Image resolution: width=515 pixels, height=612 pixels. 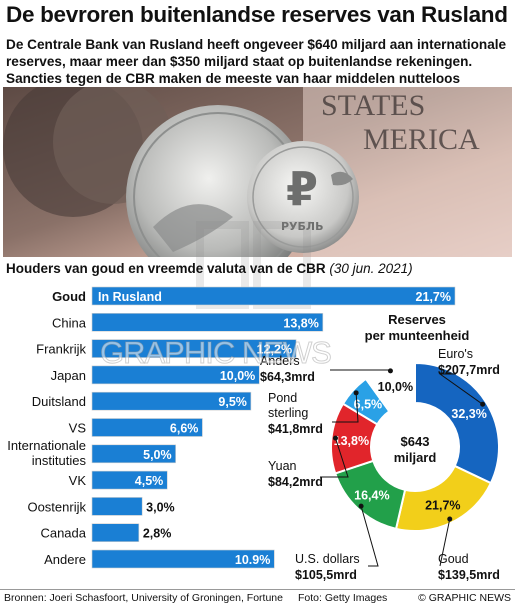 What do you see at coordinates (46, 445) in the screenshot?
I see `label-internationale-instituties-line1: Internationale` at bounding box center [46, 445].